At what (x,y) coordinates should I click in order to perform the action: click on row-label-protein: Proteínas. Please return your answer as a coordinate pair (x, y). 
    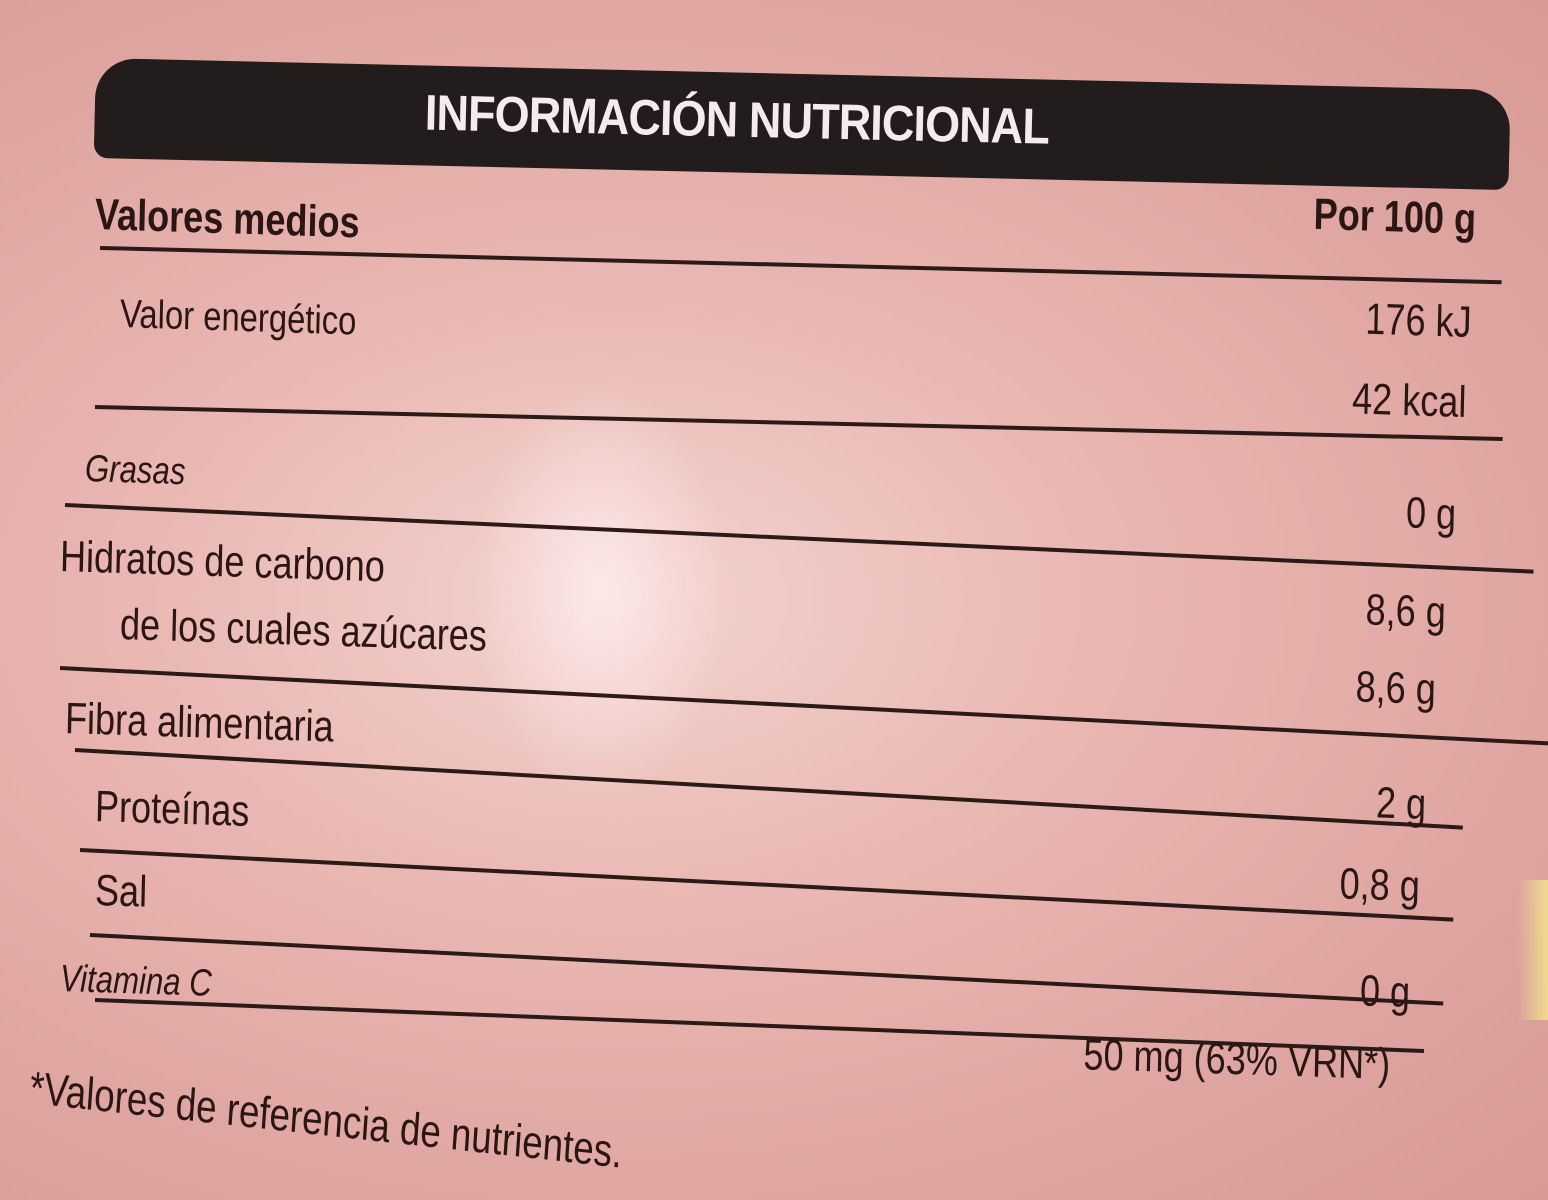
    Looking at the image, I should click on (172, 809).